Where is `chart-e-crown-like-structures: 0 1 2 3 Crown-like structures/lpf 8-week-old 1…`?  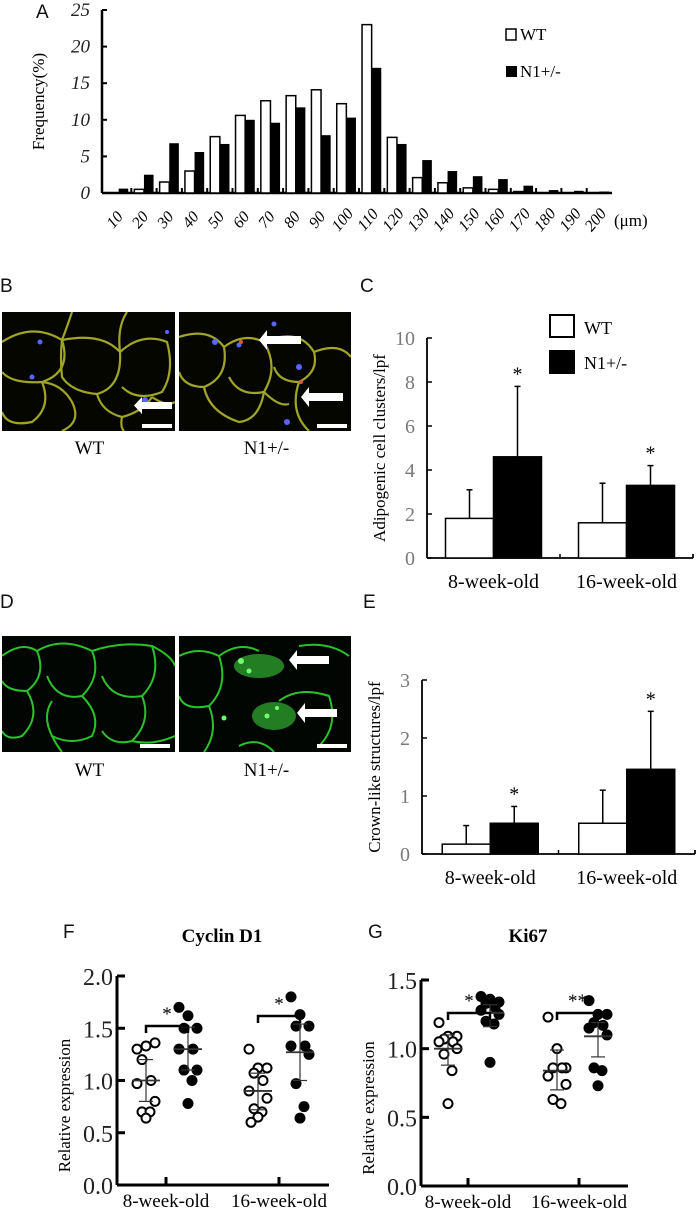
chart-e-crown-like-structures: 0 1 2 3 Crown-like structures/lpf 8-week-old 1… is located at coordinates (530, 779).